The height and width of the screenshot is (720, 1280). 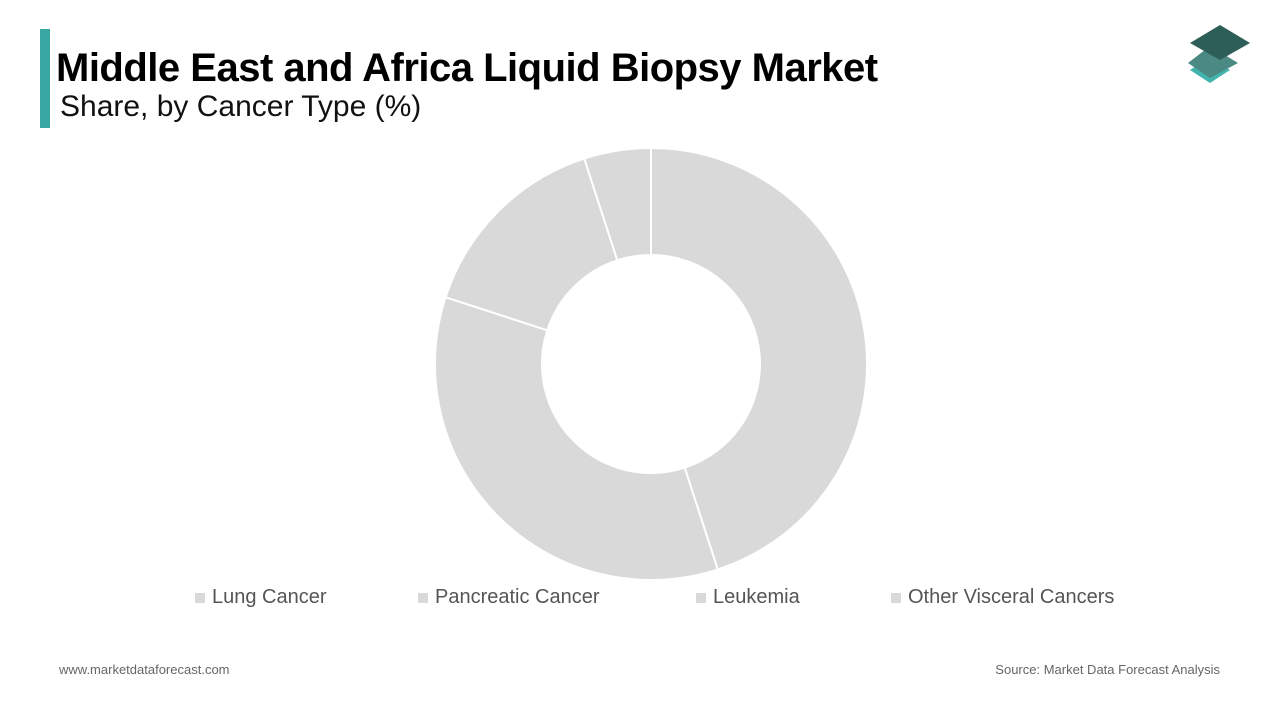 I want to click on legend-label: Lung Cancer, so click(x=269, y=597).